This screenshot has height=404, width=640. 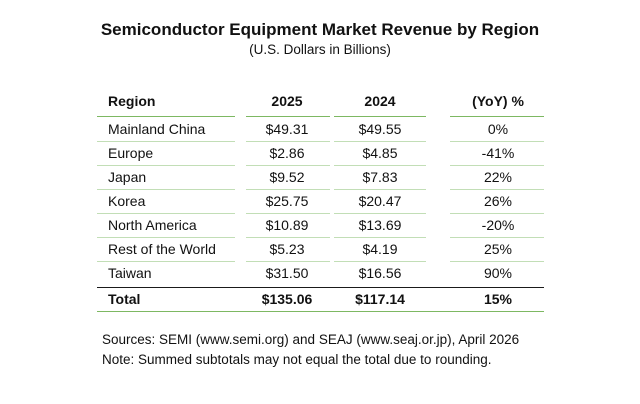 What do you see at coordinates (287, 299) in the screenshot?
I see `total-2025: $135.06` at bounding box center [287, 299].